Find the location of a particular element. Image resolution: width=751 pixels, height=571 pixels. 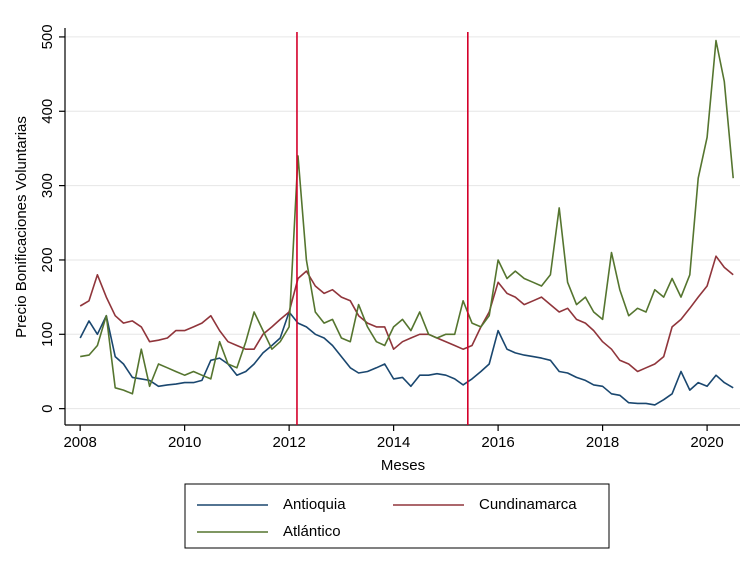

y-tick-label: 0 is located at coordinates (47, 408).